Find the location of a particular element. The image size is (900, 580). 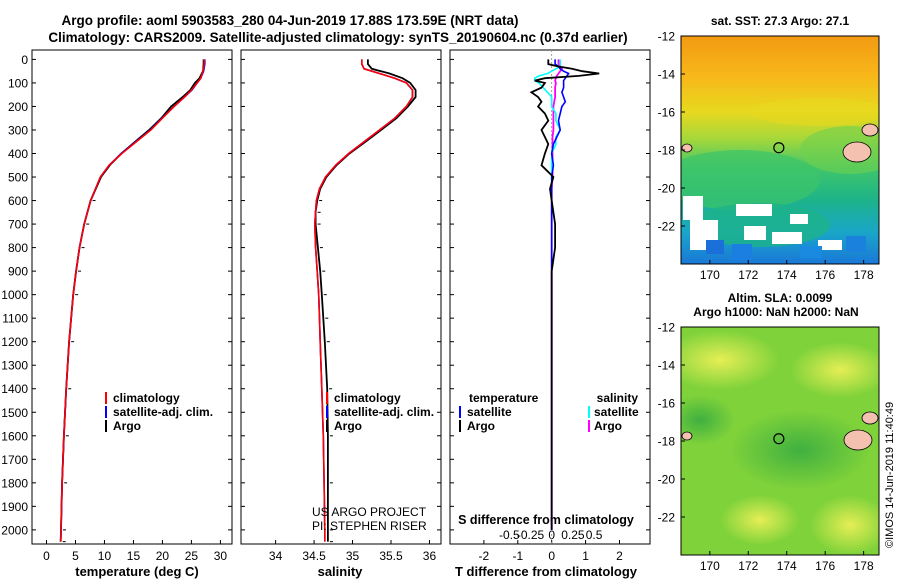

depth-tick-label: 800 is located at coordinates (18, 248).